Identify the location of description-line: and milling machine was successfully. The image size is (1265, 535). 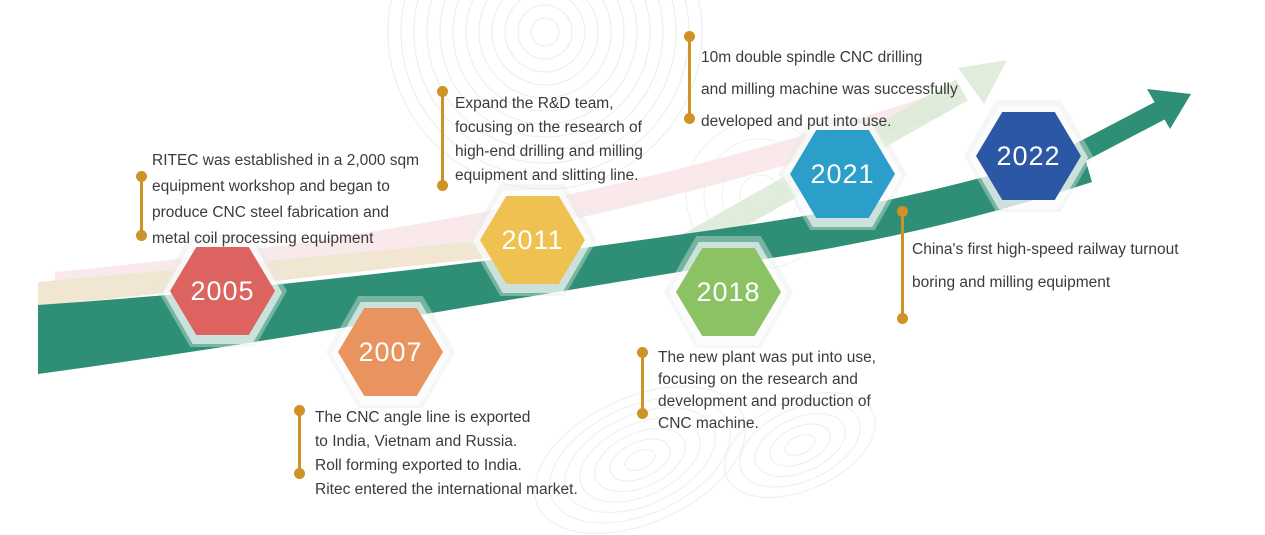
(829, 89).